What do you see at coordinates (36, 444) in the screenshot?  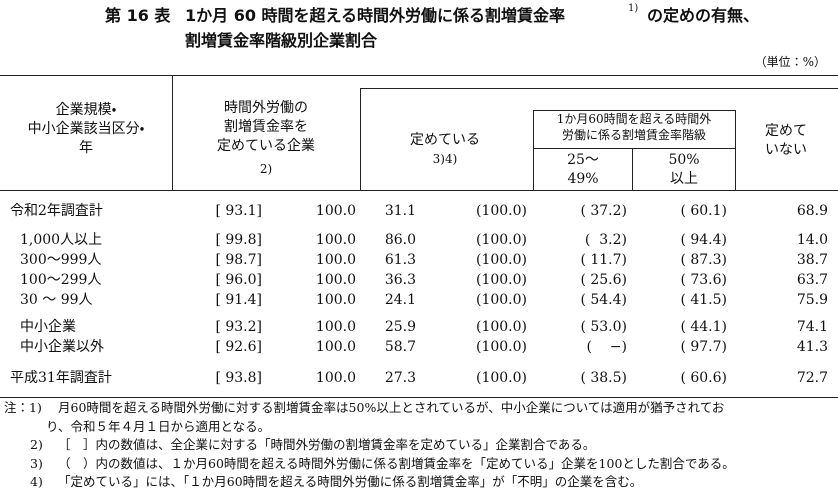 I see `note-label: 2)` at bounding box center [36, 444].